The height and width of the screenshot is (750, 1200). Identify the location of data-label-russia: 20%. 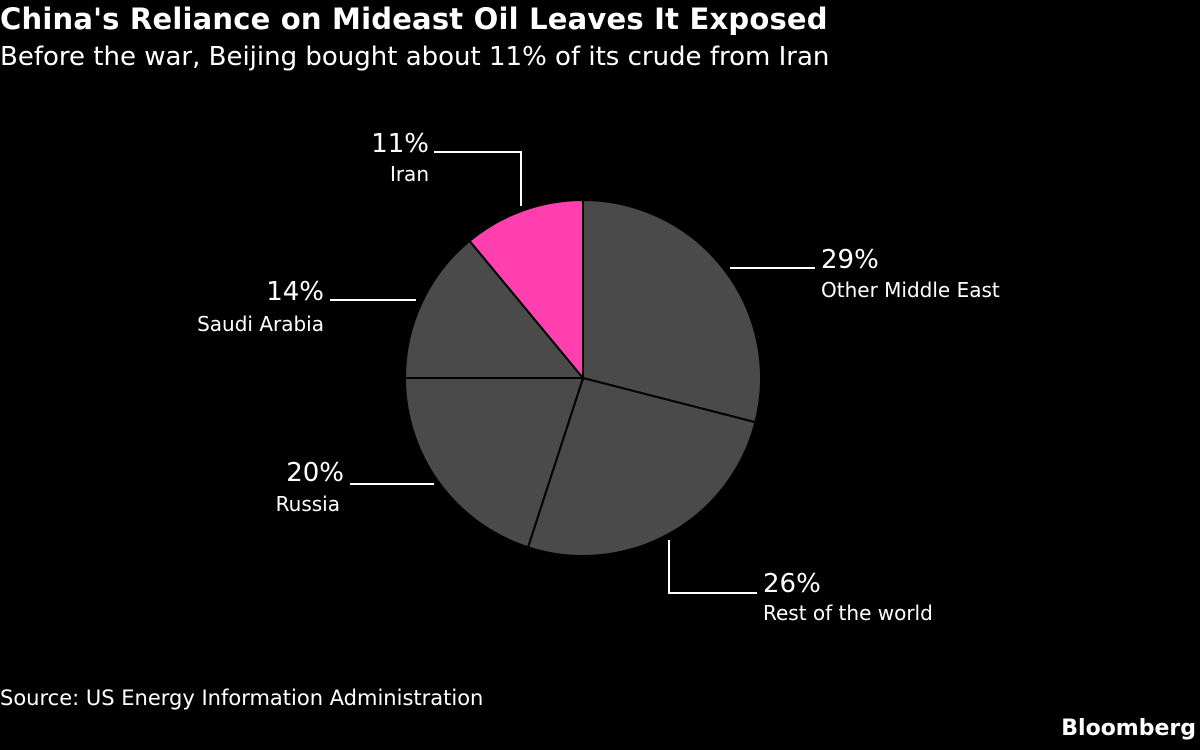
(315, 473).